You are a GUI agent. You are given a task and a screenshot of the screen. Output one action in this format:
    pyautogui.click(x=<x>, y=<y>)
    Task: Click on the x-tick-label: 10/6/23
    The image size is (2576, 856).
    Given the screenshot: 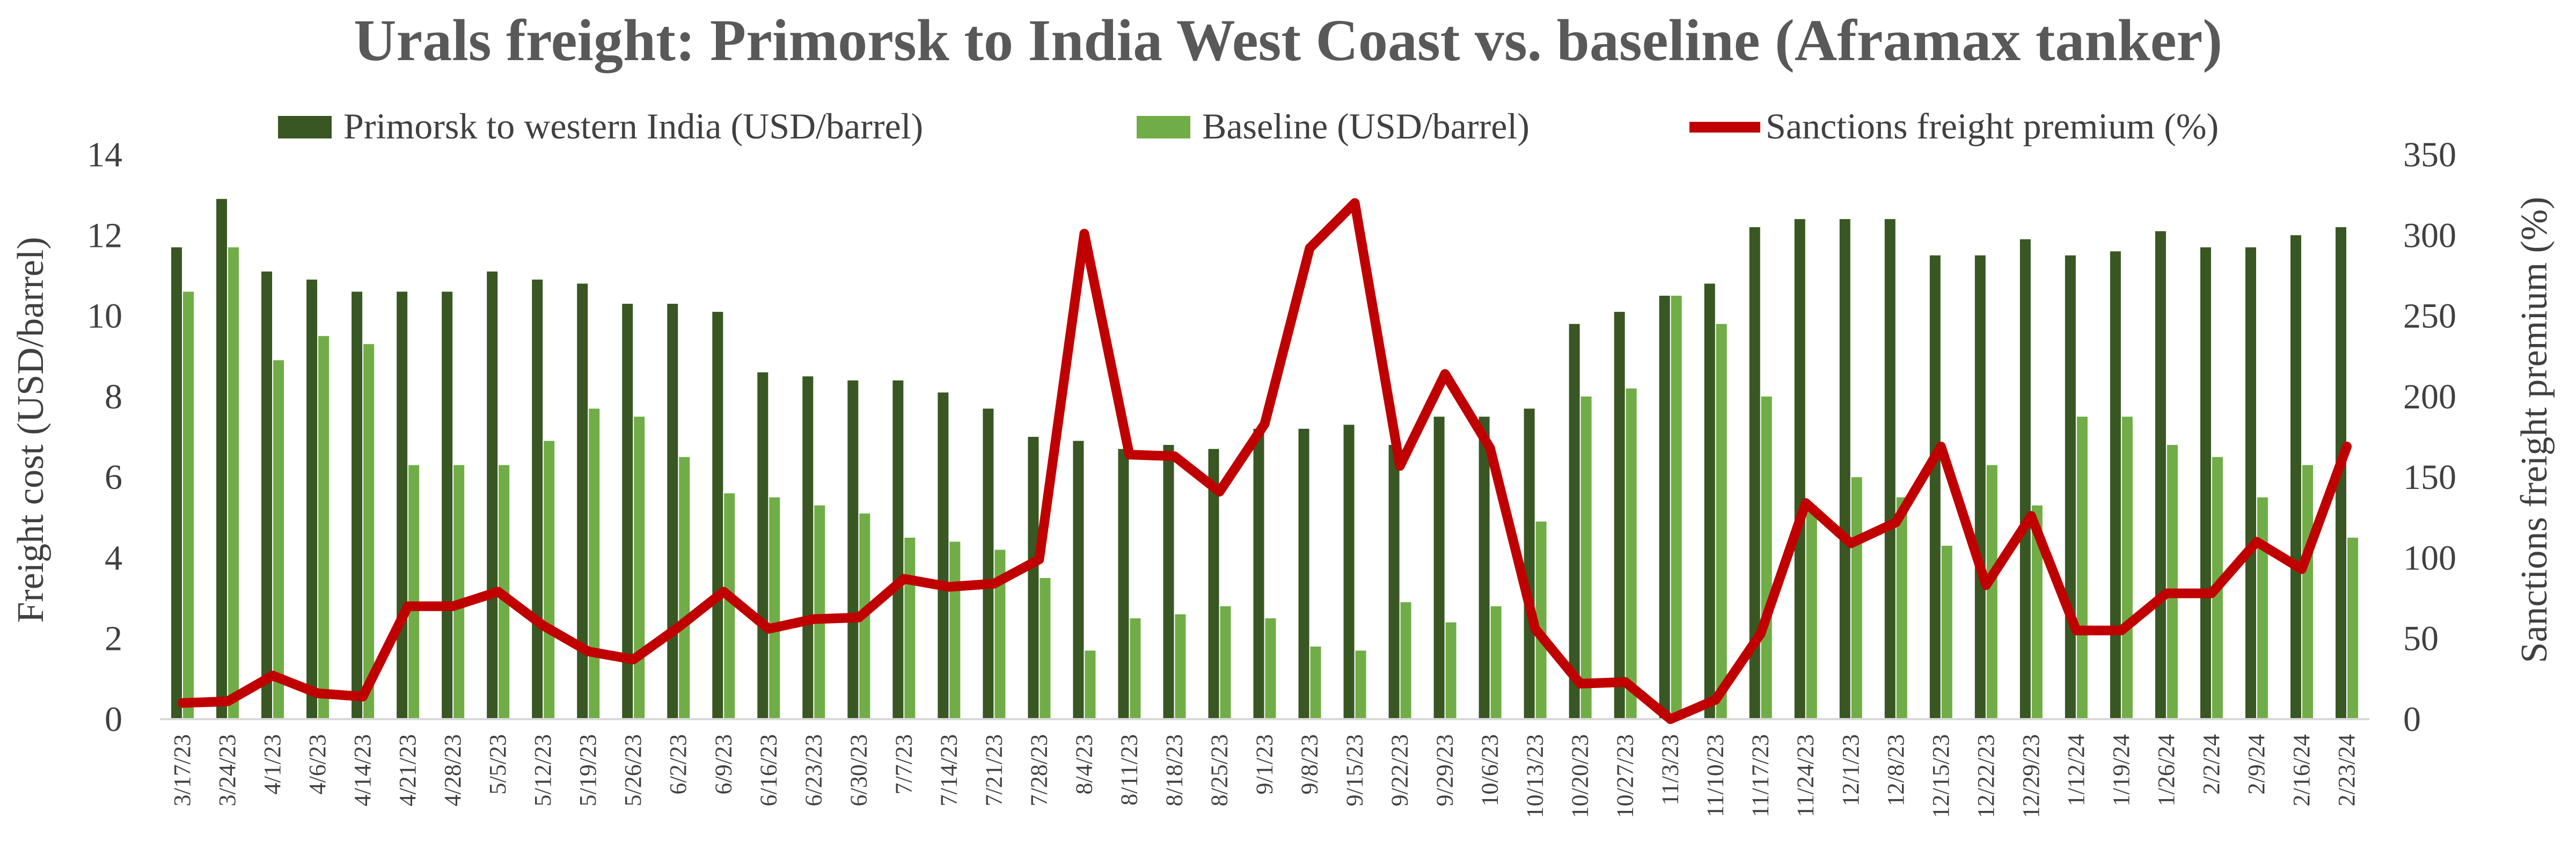 What is the action you would take?
    pyautogui.click(x=1490, y=770)
    